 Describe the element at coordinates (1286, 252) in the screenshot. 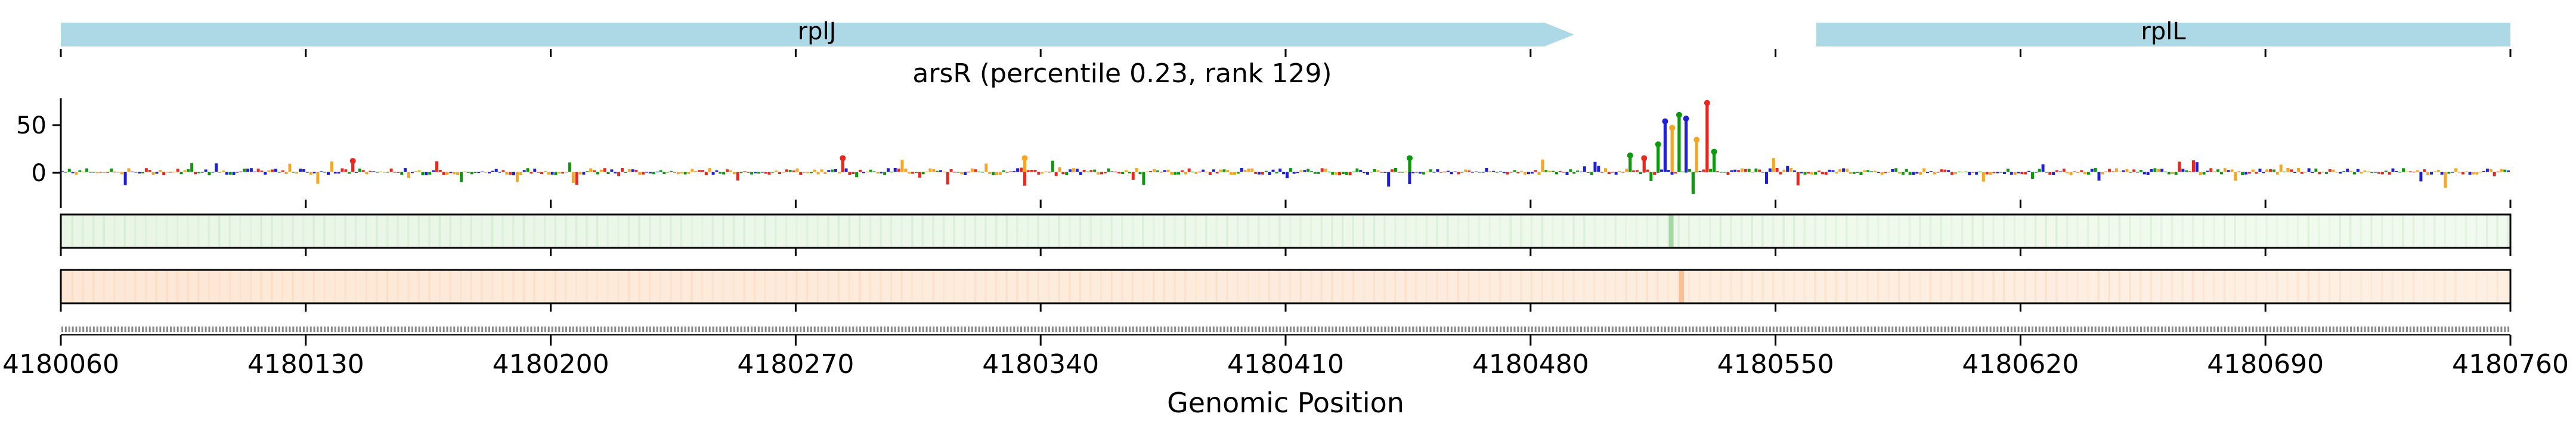

I see `heat-track-1-ticks` at that location.